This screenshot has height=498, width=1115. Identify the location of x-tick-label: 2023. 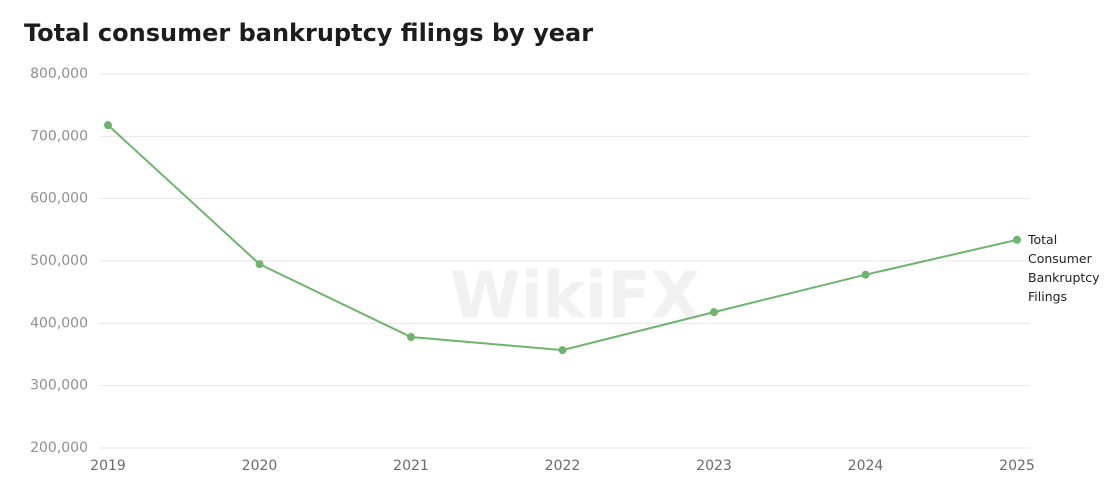
(714, 466).